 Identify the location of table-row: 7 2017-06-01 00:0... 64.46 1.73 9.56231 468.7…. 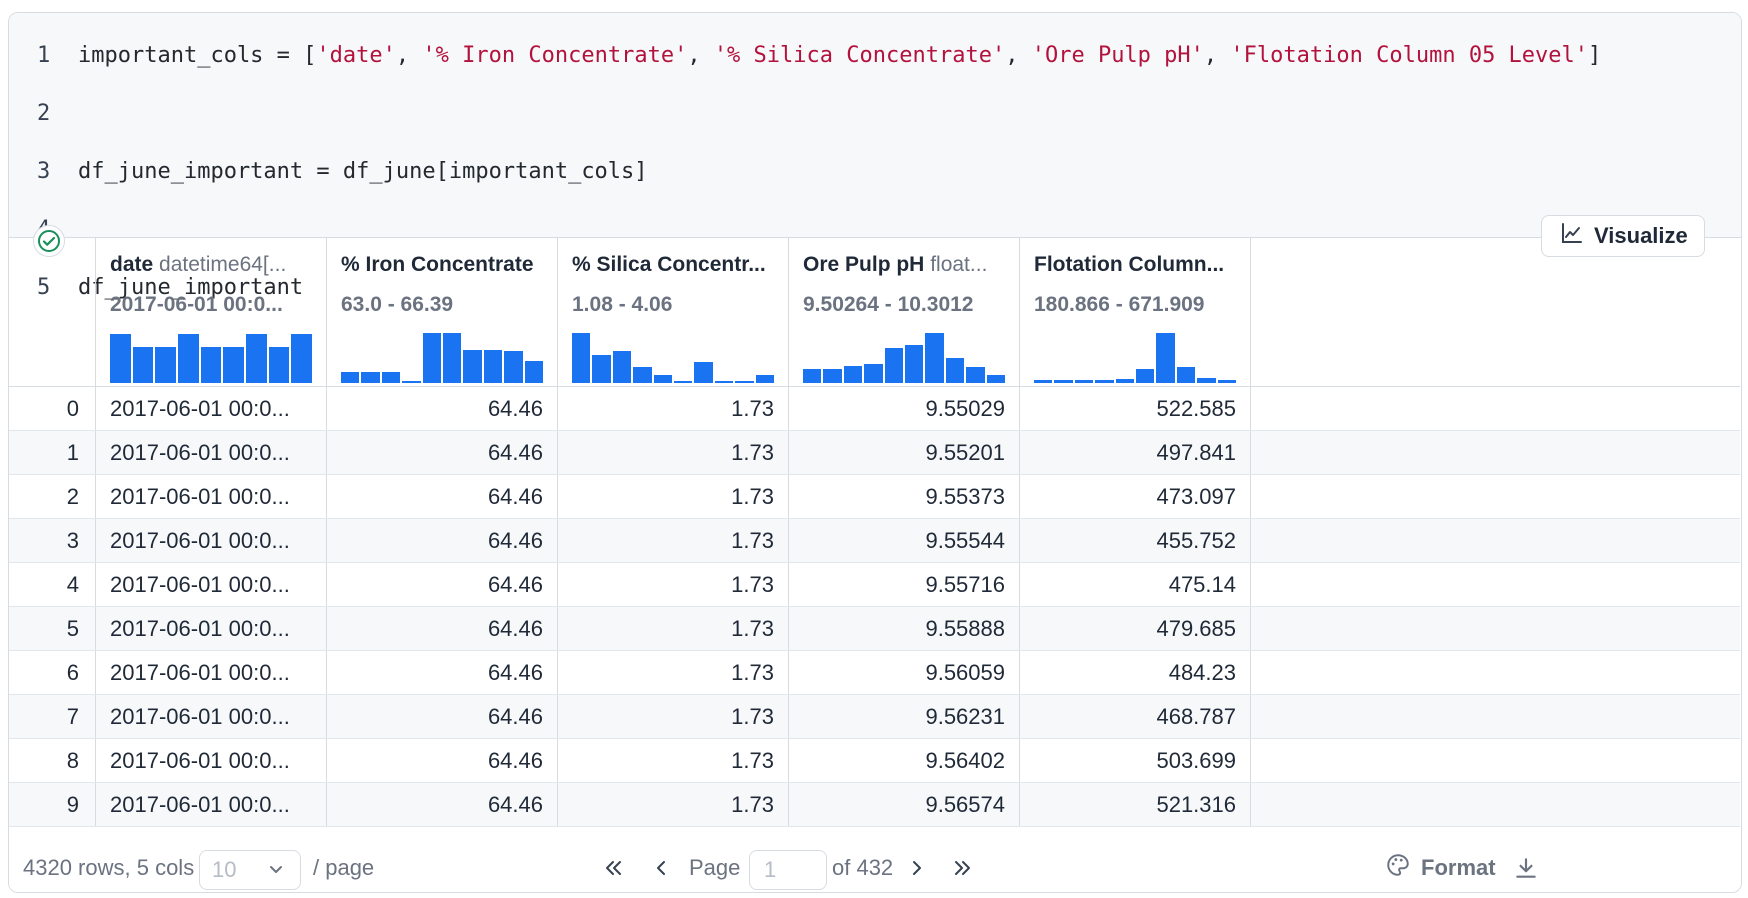
(874, 716).